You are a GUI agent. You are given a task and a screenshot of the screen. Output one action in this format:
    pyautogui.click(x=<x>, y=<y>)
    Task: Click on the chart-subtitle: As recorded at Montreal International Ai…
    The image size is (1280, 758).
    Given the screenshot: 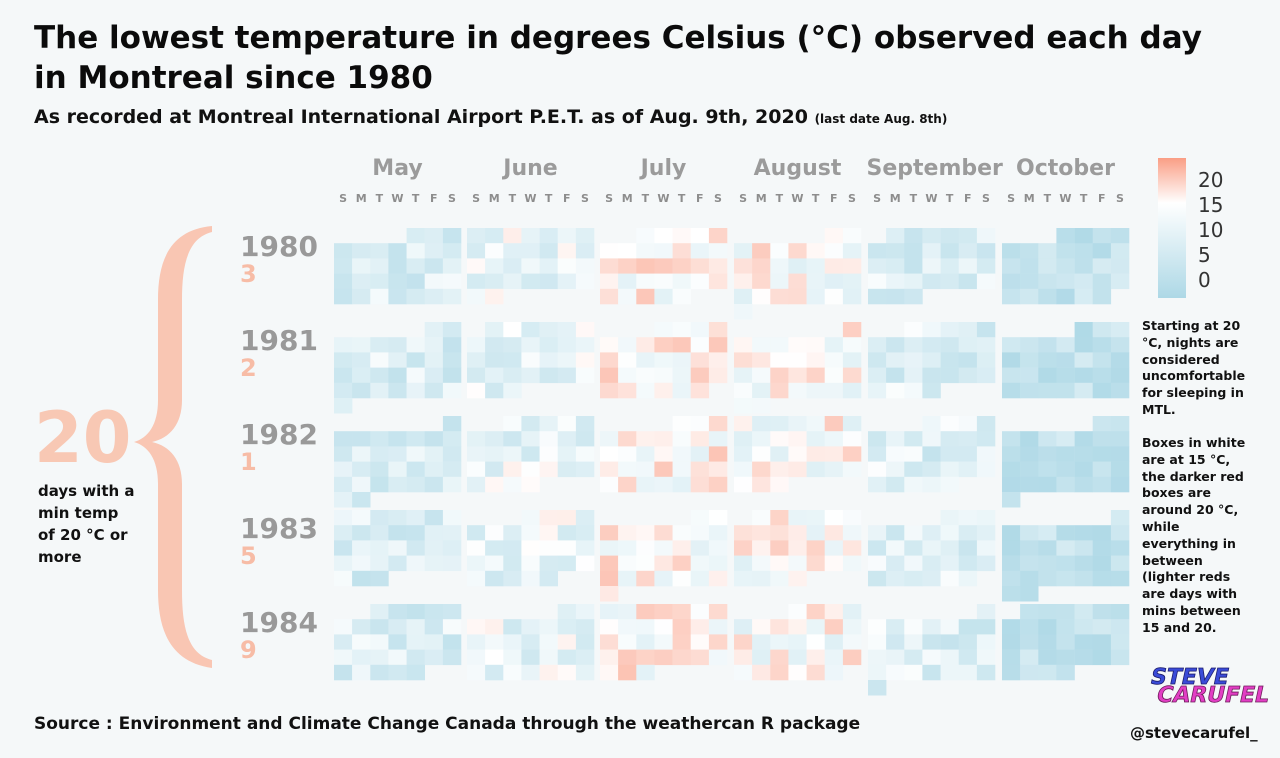 What is the action you would take?
    pyautogui.click(x=490, y=117)
    